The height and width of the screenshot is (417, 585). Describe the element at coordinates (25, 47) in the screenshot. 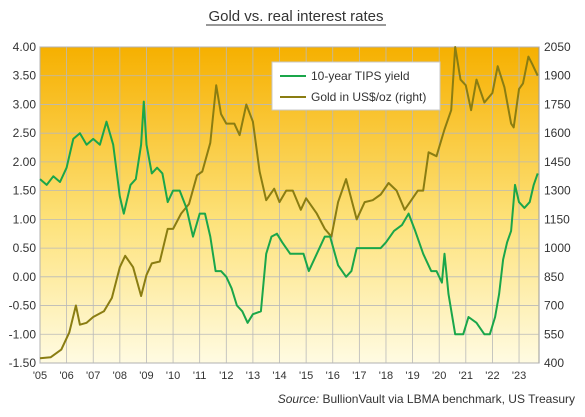

I see `left-tick-label: 4.00` at that location.